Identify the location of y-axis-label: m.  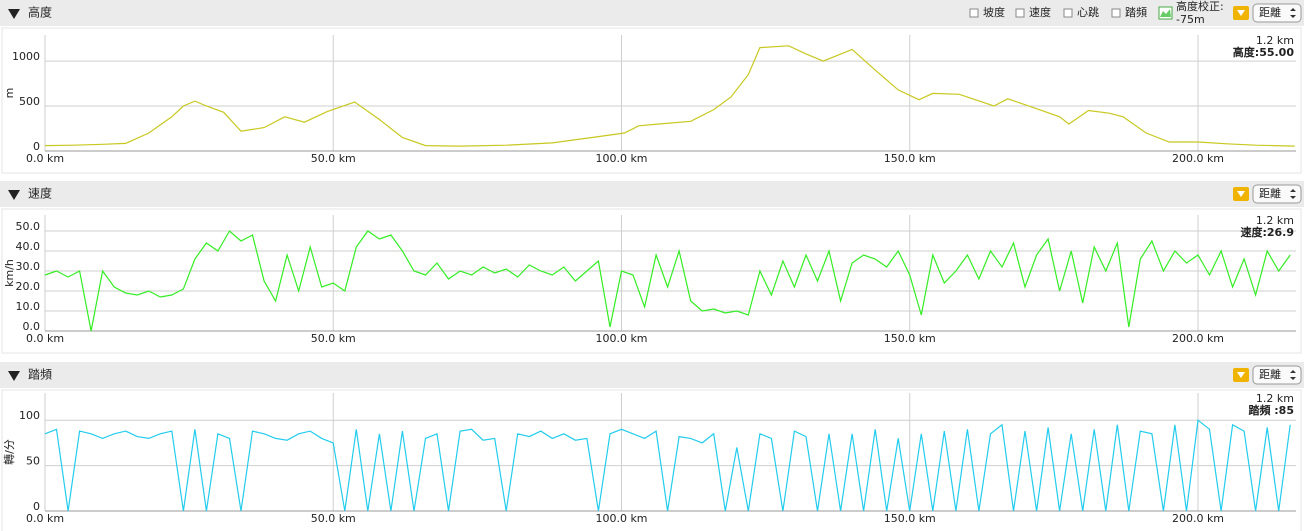
(9, 93).